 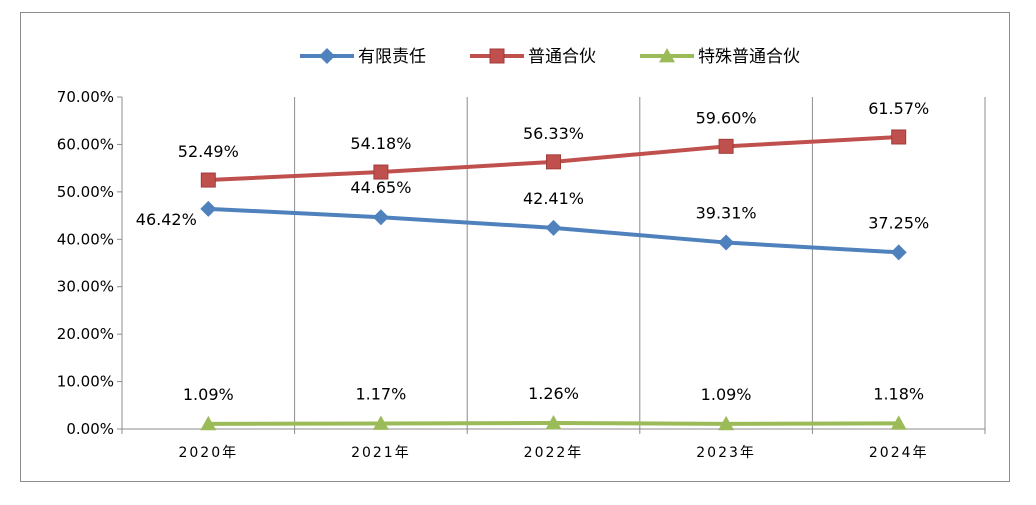 I want to click on x-tick-label: 2020年, so click(x=208, y=453).